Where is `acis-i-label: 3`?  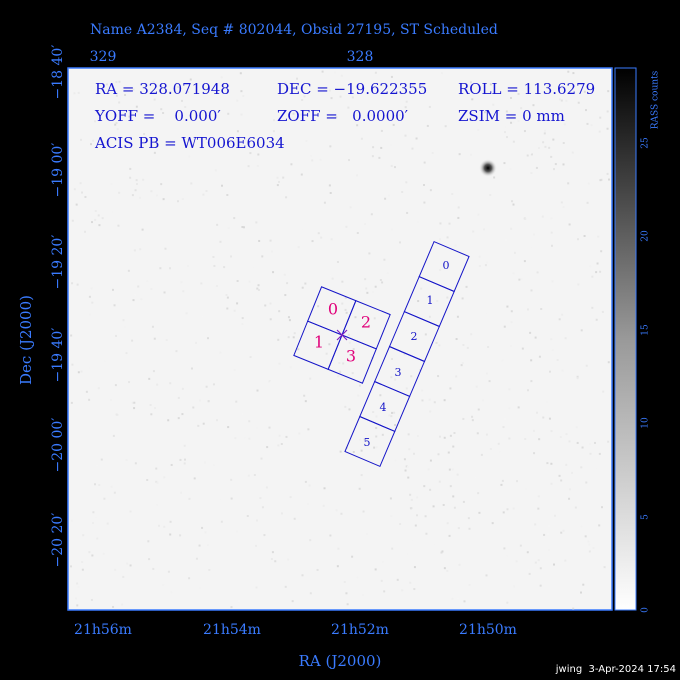
acis-i-label: 3 is located at coordinates (351, 356).